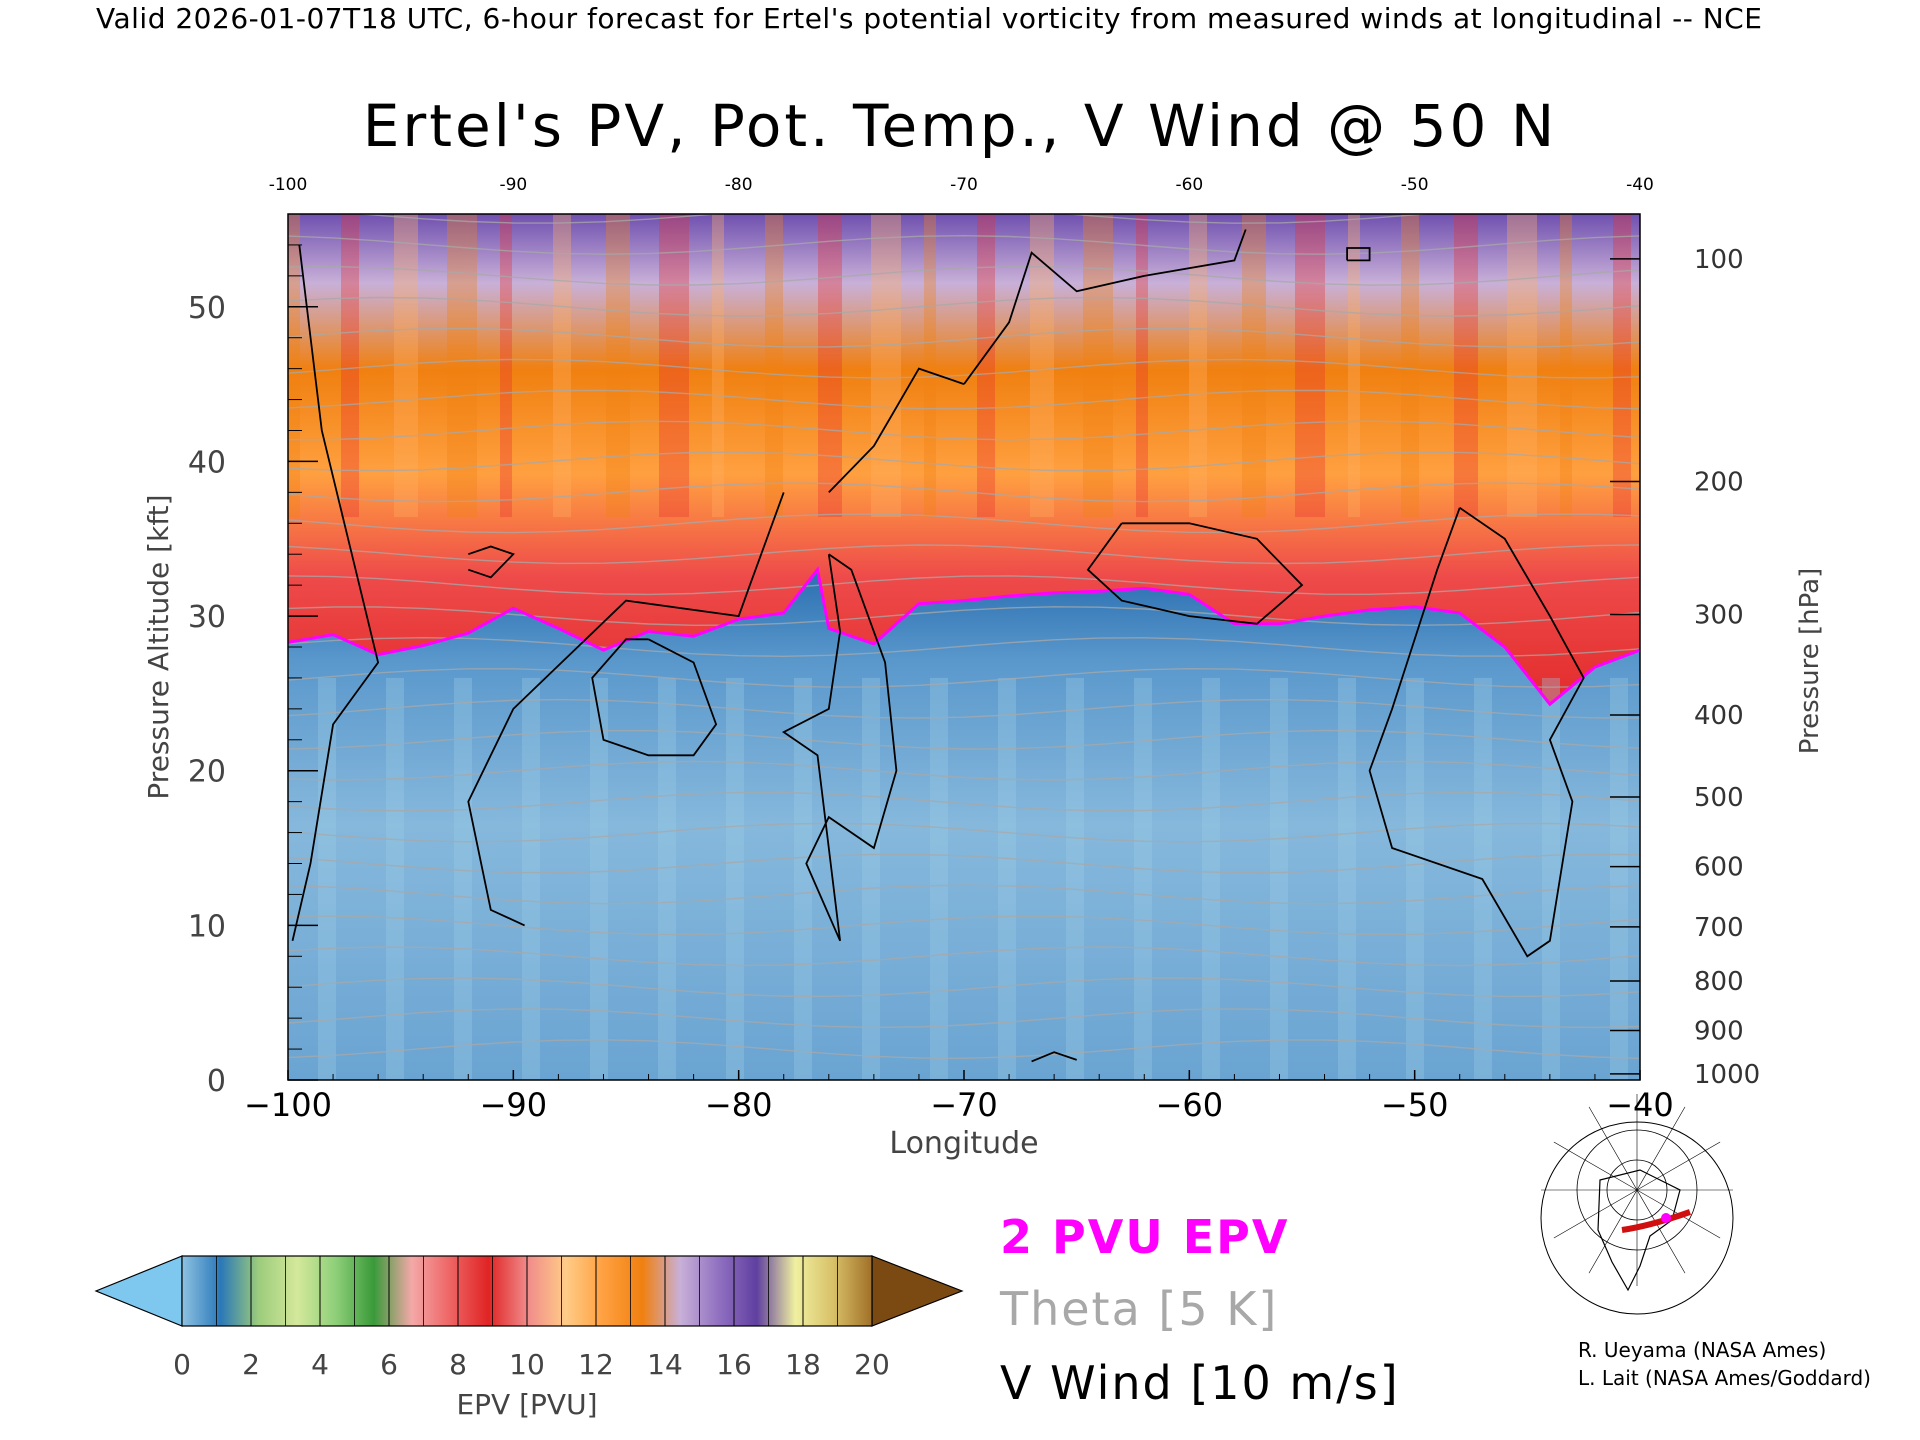  What do you see at coordinates (1189, 185) in the screenshot?
I see `top-x-tick-label: -60` at bounding box center [1189, 185].